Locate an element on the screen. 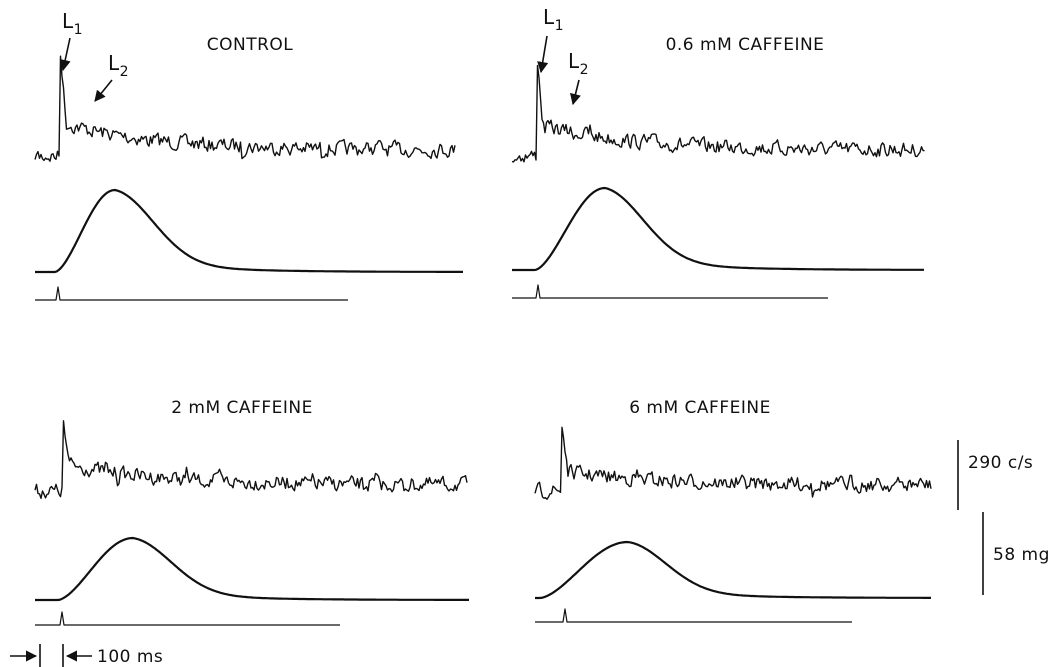 Image resolution: width=1058 pixels, height=667 pixels. scale-bar-label: 58 mg is located at coordinates (1021, 555).